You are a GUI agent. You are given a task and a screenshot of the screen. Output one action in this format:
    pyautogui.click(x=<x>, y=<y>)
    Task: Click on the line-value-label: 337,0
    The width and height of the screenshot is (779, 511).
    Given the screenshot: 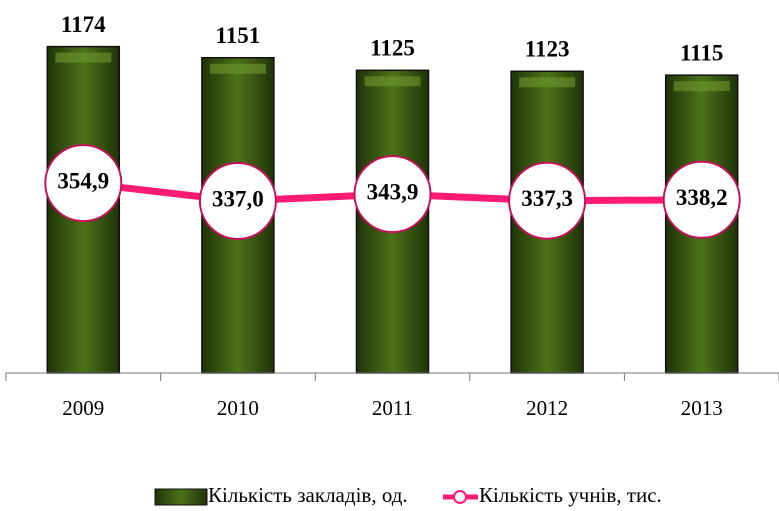 What is the action you would take?
    pyautogui.click(x=238, y=198)
    